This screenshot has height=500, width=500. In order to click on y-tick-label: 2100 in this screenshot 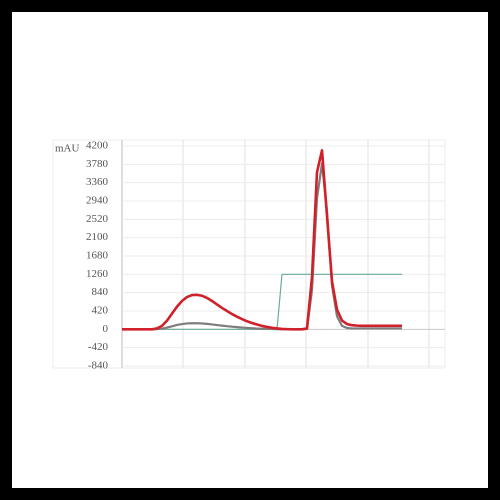, I will do `click(97, 237)`.